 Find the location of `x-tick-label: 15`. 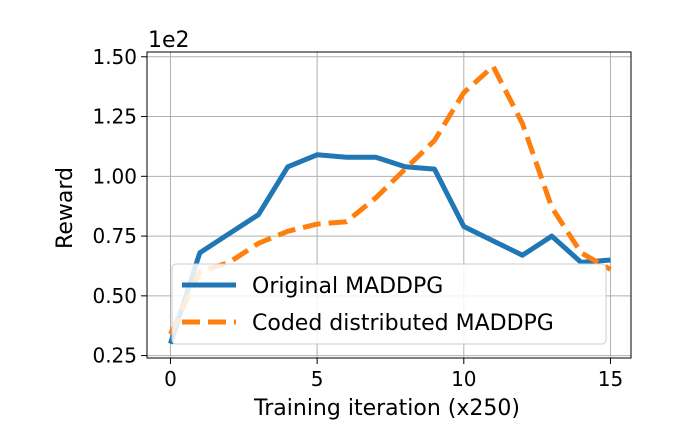

x-tick-label: 15 is located at coordinates (610, 379).